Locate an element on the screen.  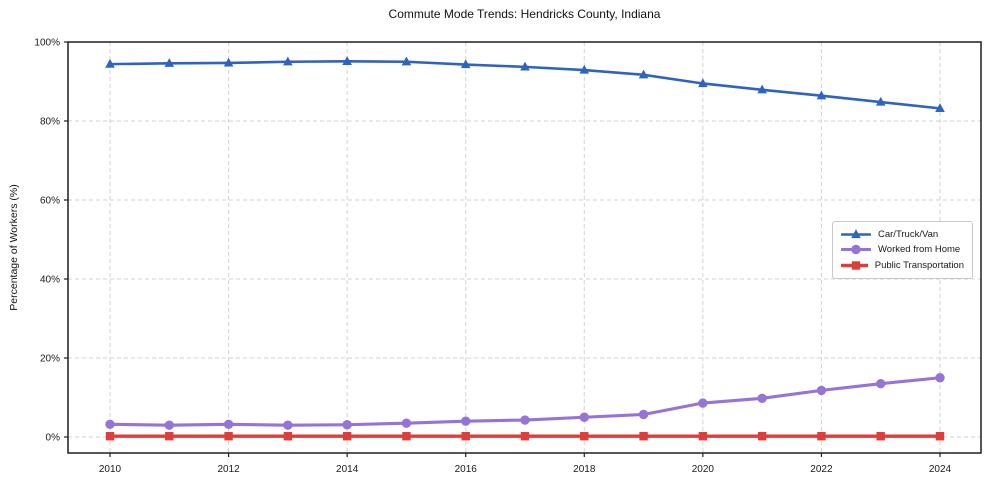
legend-square-icon is located at coordinates (854, 265).